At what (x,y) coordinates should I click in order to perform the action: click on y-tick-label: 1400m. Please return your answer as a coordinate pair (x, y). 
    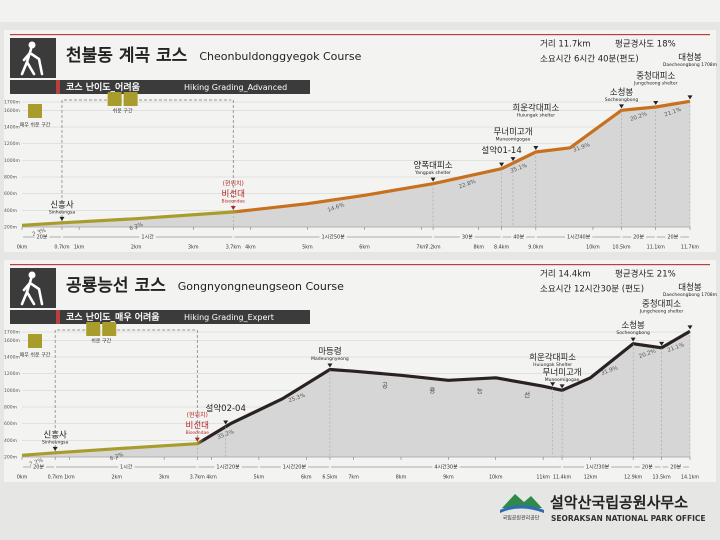
    Looking at the image, I should click on (12, 358).